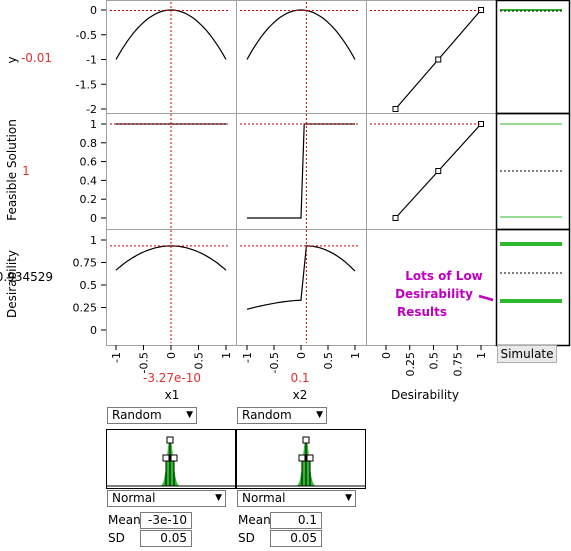 The image size is (571, 551). Describe the element at coordinates (116, 538) in the screenshot. I see `x1-sd-label: SD` at that location.